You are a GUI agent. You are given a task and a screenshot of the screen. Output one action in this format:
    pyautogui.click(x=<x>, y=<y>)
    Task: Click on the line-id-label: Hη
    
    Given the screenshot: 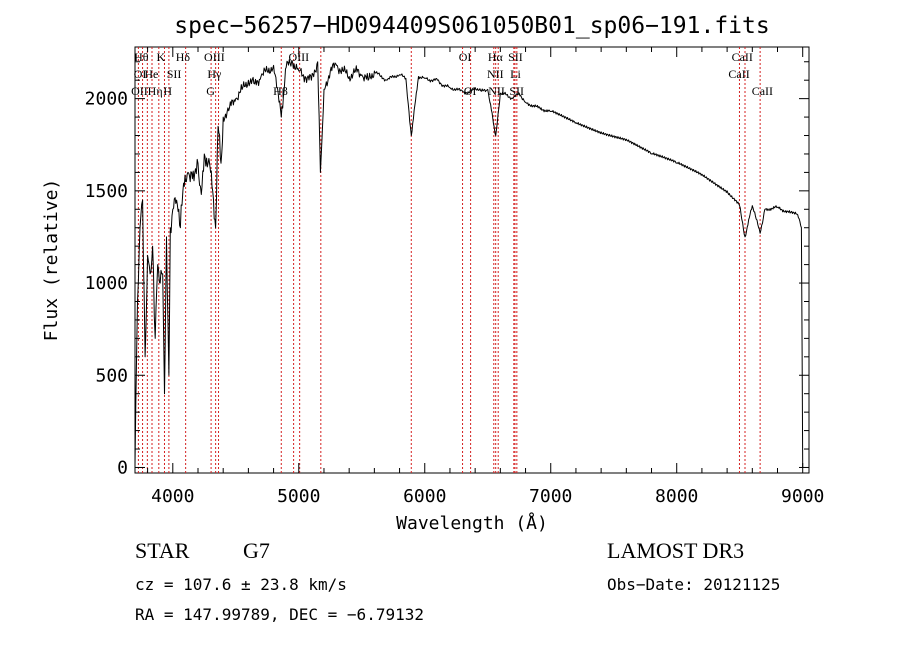 What is the action you would take?
    pyautogui.click(x=155, y=91)
    